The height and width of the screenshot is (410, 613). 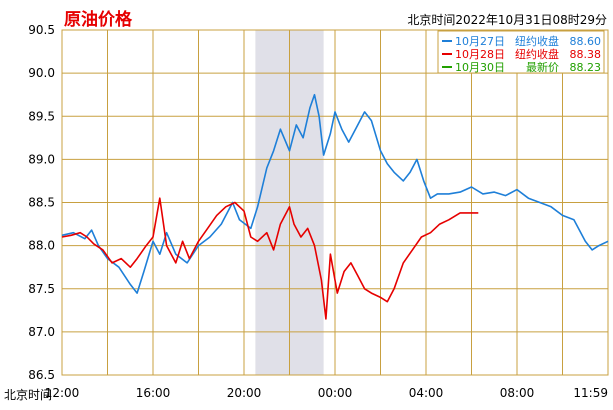 I want to click on x-axis-ticks: 12:00 16:00 20:00 00:00 04:00 08:00 11:59, so click(x=326, y=393).